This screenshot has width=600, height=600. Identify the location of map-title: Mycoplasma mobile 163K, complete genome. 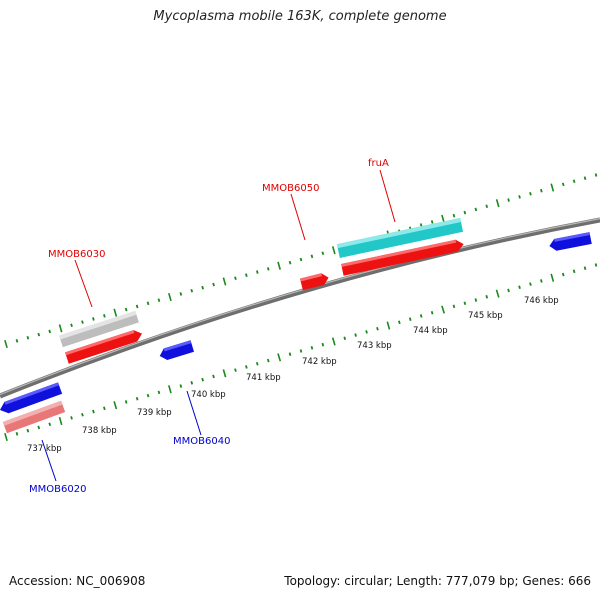
(300, 16).